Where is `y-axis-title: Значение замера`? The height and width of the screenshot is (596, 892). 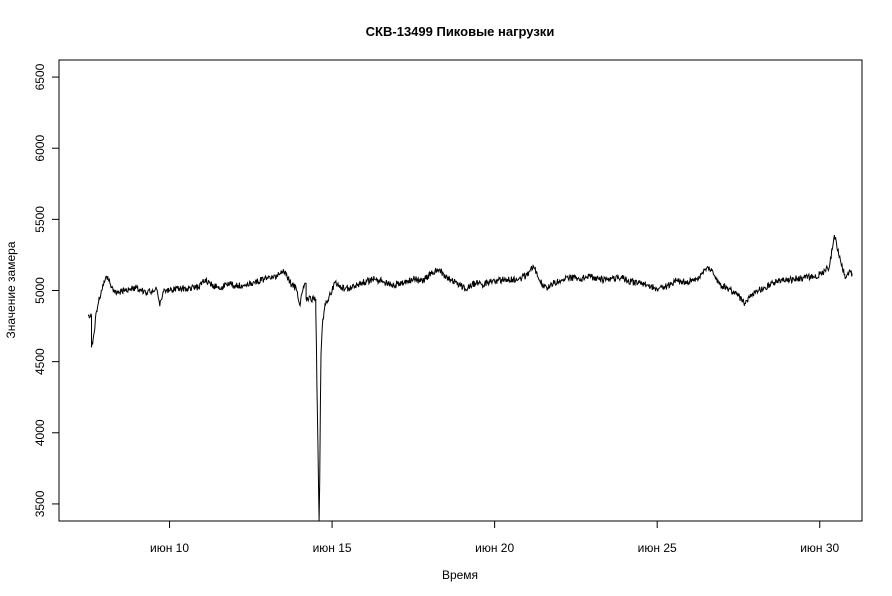
y-axis-title: Значение замера is located at coordinates (11, 289).